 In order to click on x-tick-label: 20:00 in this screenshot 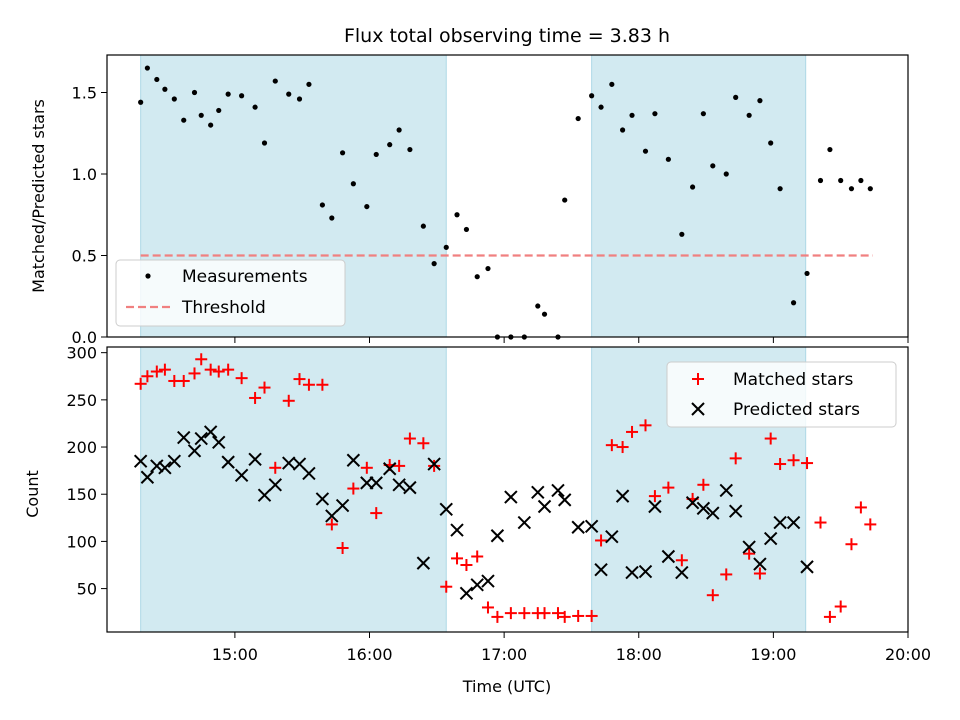, I will do `click(908, 654)`.